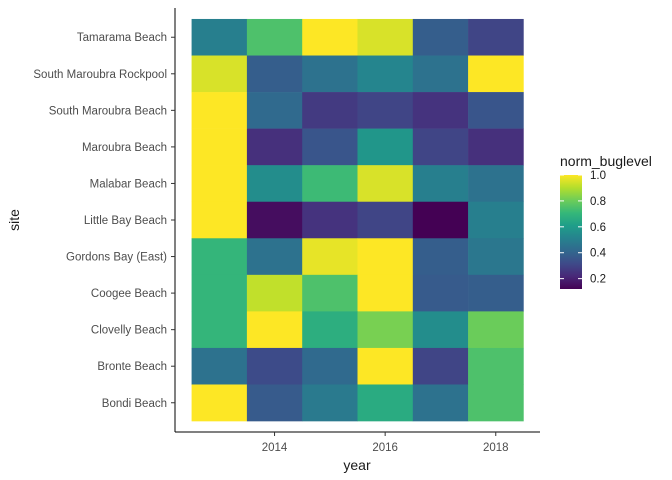 This screenshot has width=672, height=480. I want to click on legend: norm_buglevel 0.2 0.4 0.6 0.8 1.0, so click(606, 221).